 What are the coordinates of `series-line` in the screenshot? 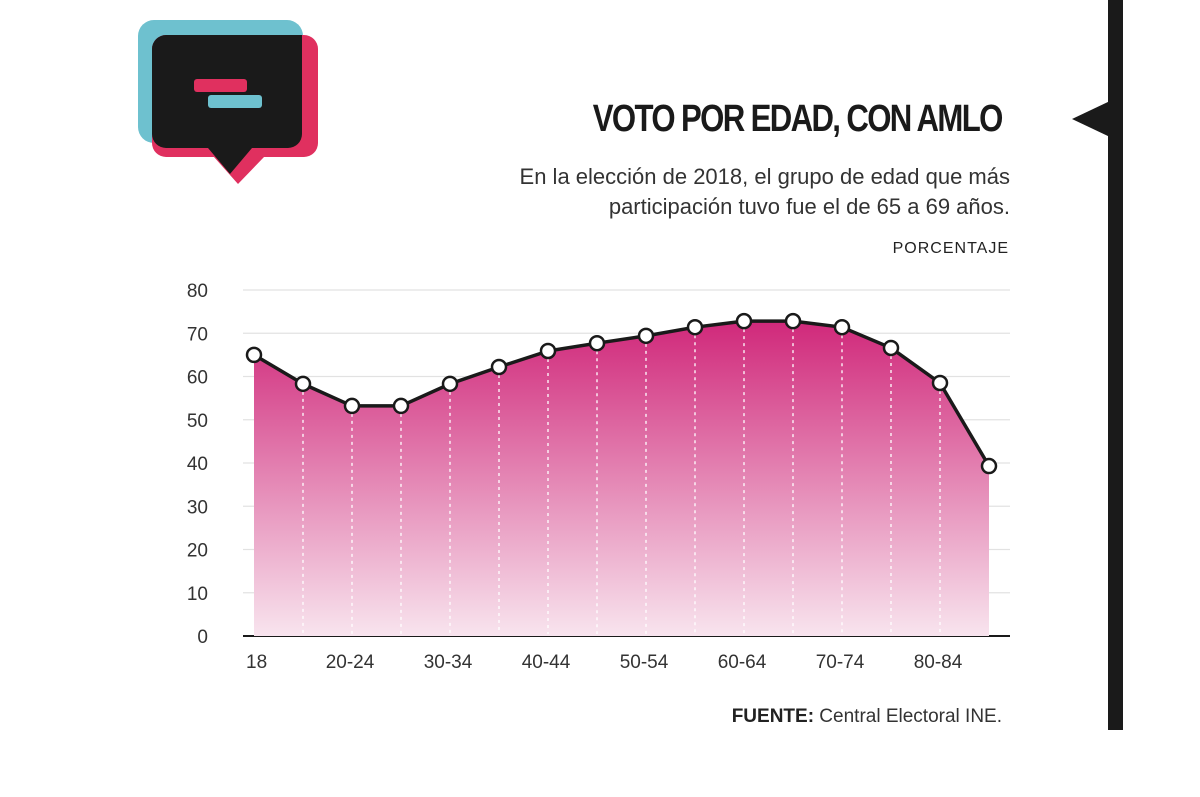 It's located at (622, 393).